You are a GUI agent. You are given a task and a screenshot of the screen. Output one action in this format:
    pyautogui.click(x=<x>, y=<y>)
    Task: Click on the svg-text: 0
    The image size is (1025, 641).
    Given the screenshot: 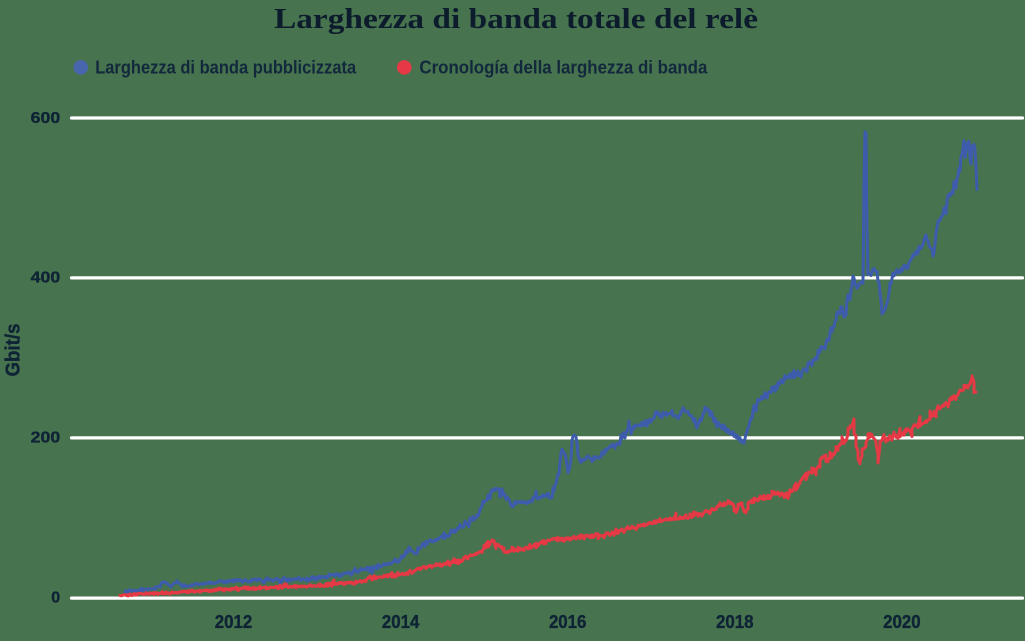 What is the action you would take?
    pyautogui.click(x=55, y=598)
    